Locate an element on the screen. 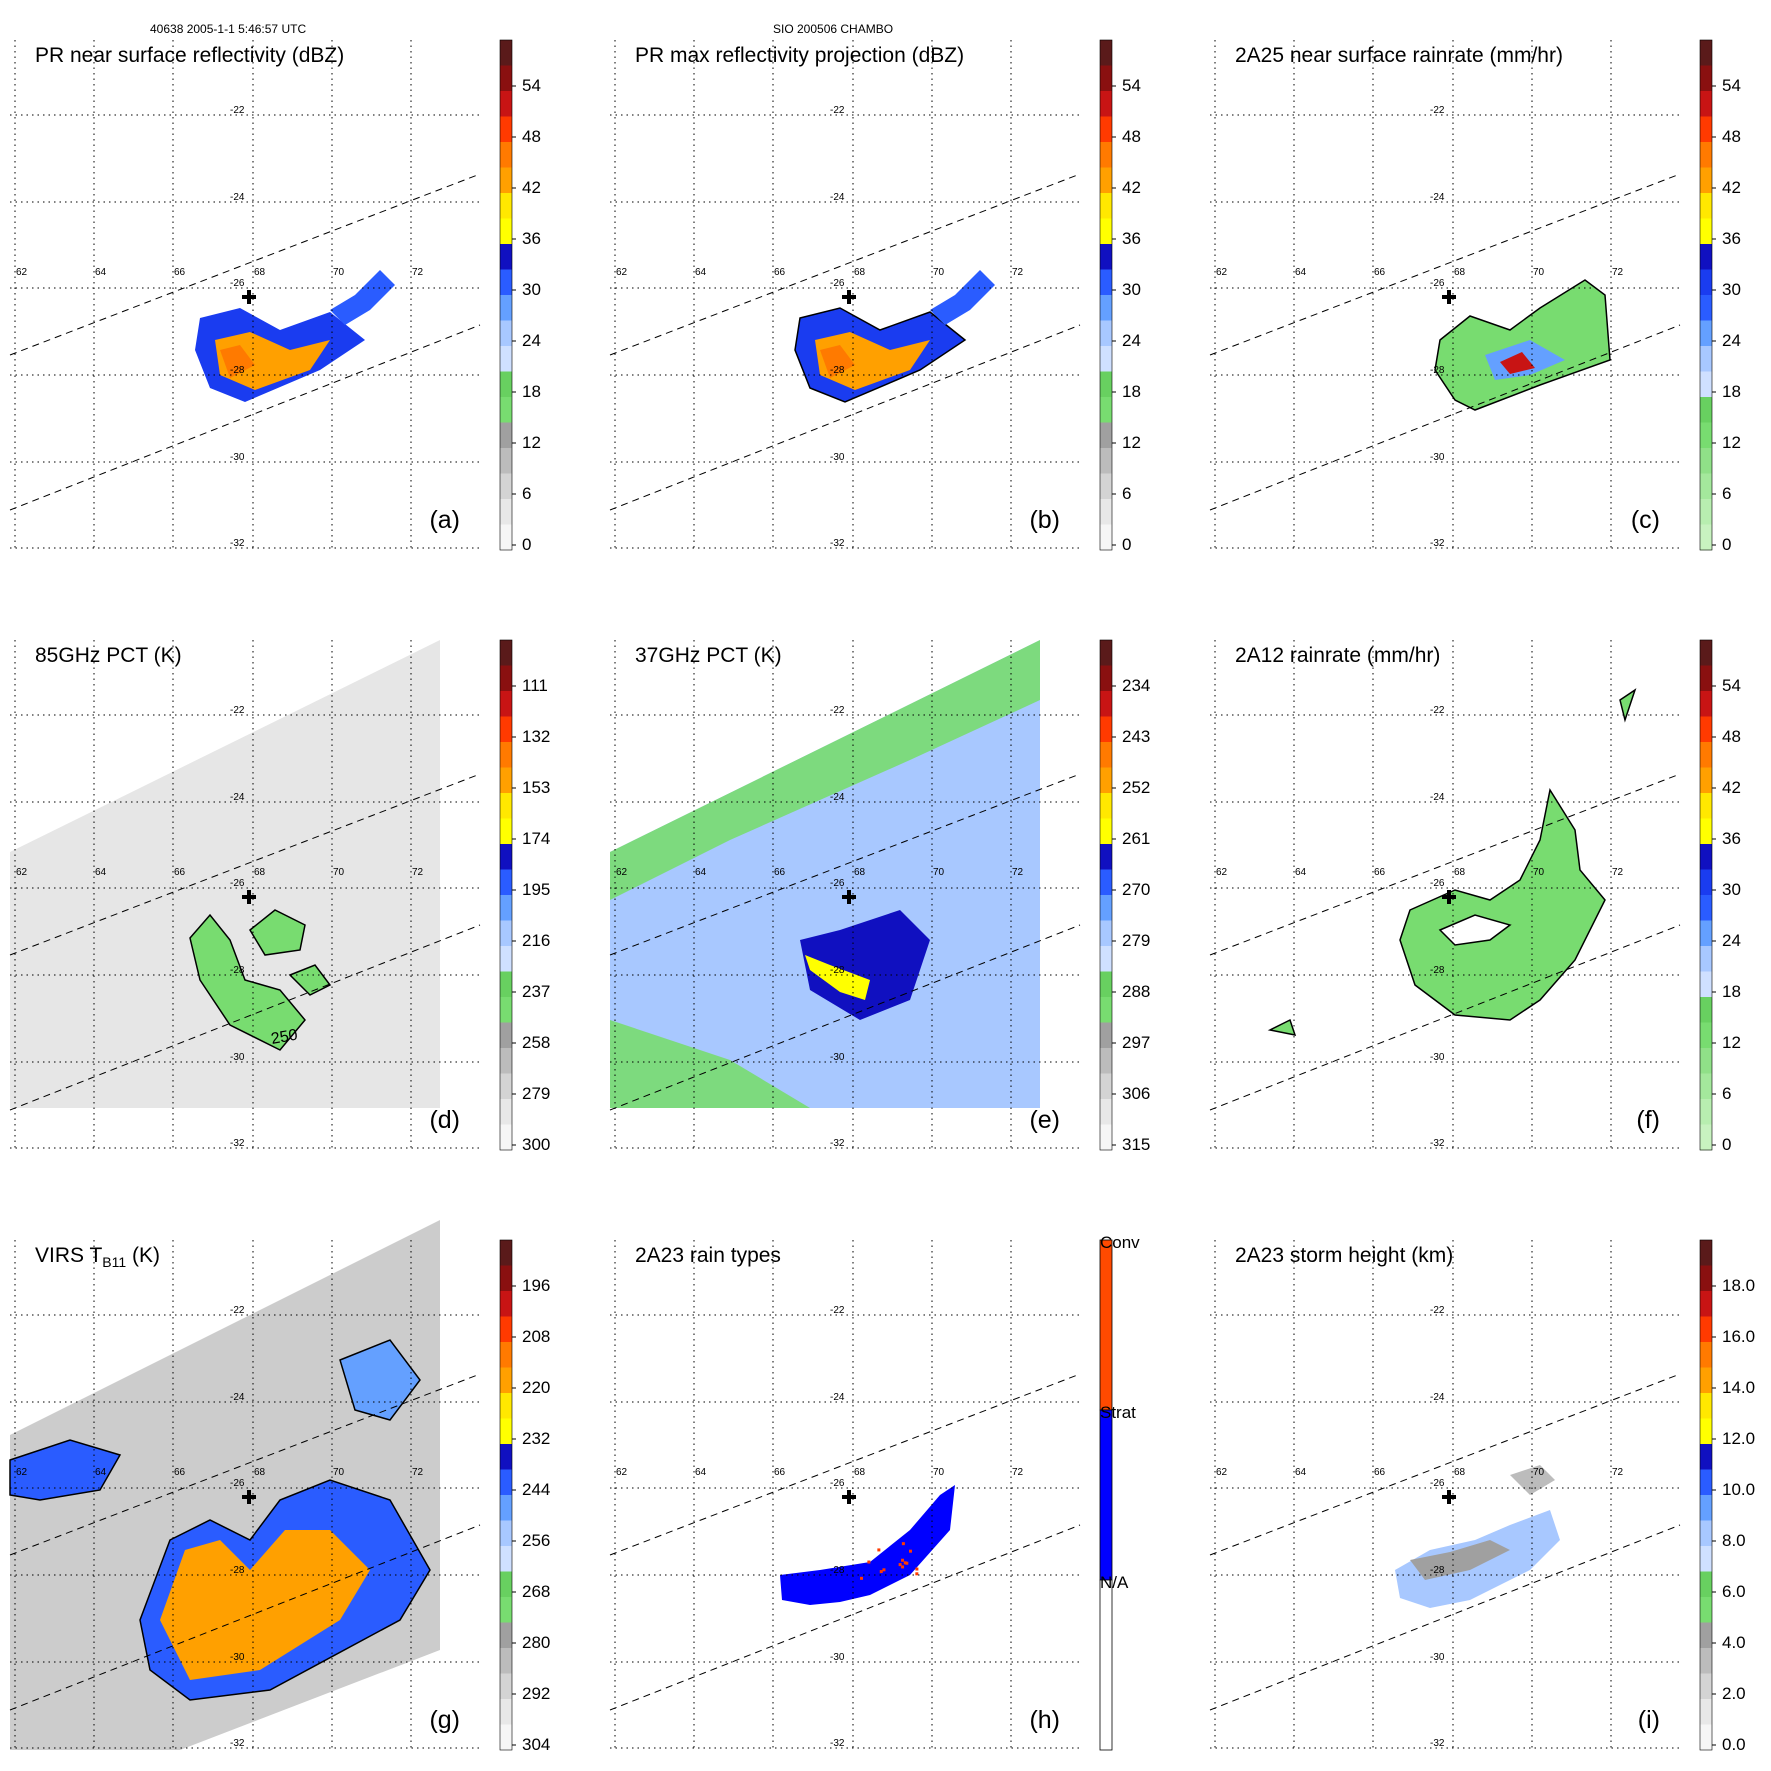  colorbar-tick-label: 220 is located at coordinates (536, 1387).